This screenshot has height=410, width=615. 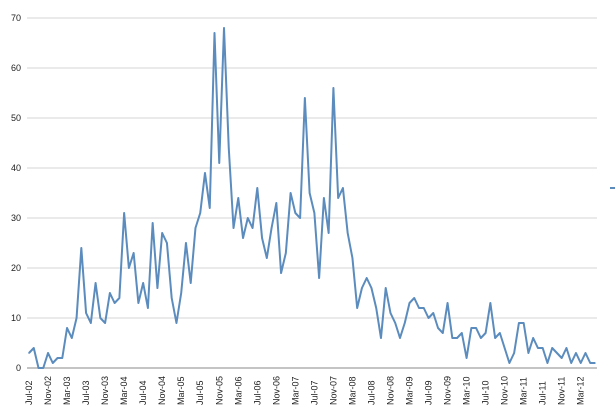 I want to click on x-tick-label: Jul-10, so click(x=486, y=392).